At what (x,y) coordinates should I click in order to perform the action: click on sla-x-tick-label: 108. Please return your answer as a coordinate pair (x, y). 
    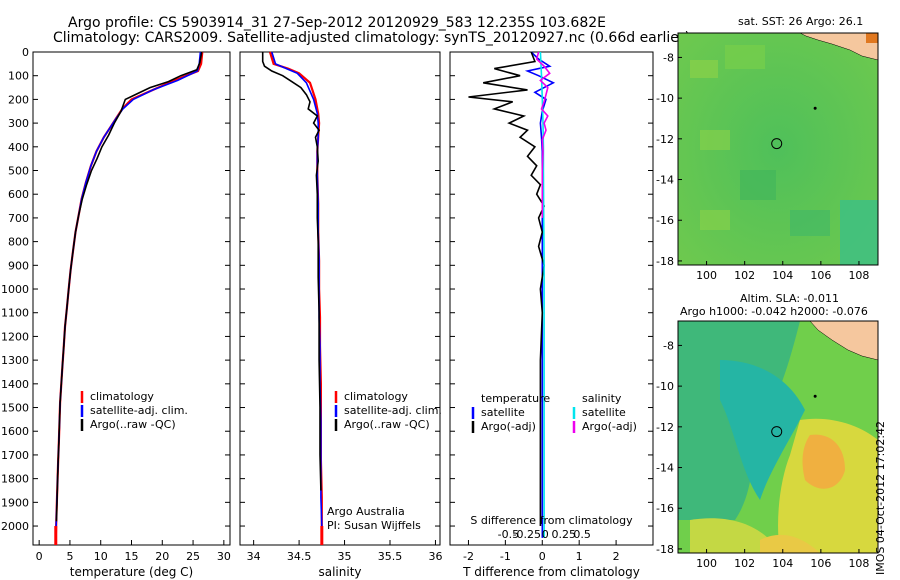
    Looking at the image, I should click on (858, 563).